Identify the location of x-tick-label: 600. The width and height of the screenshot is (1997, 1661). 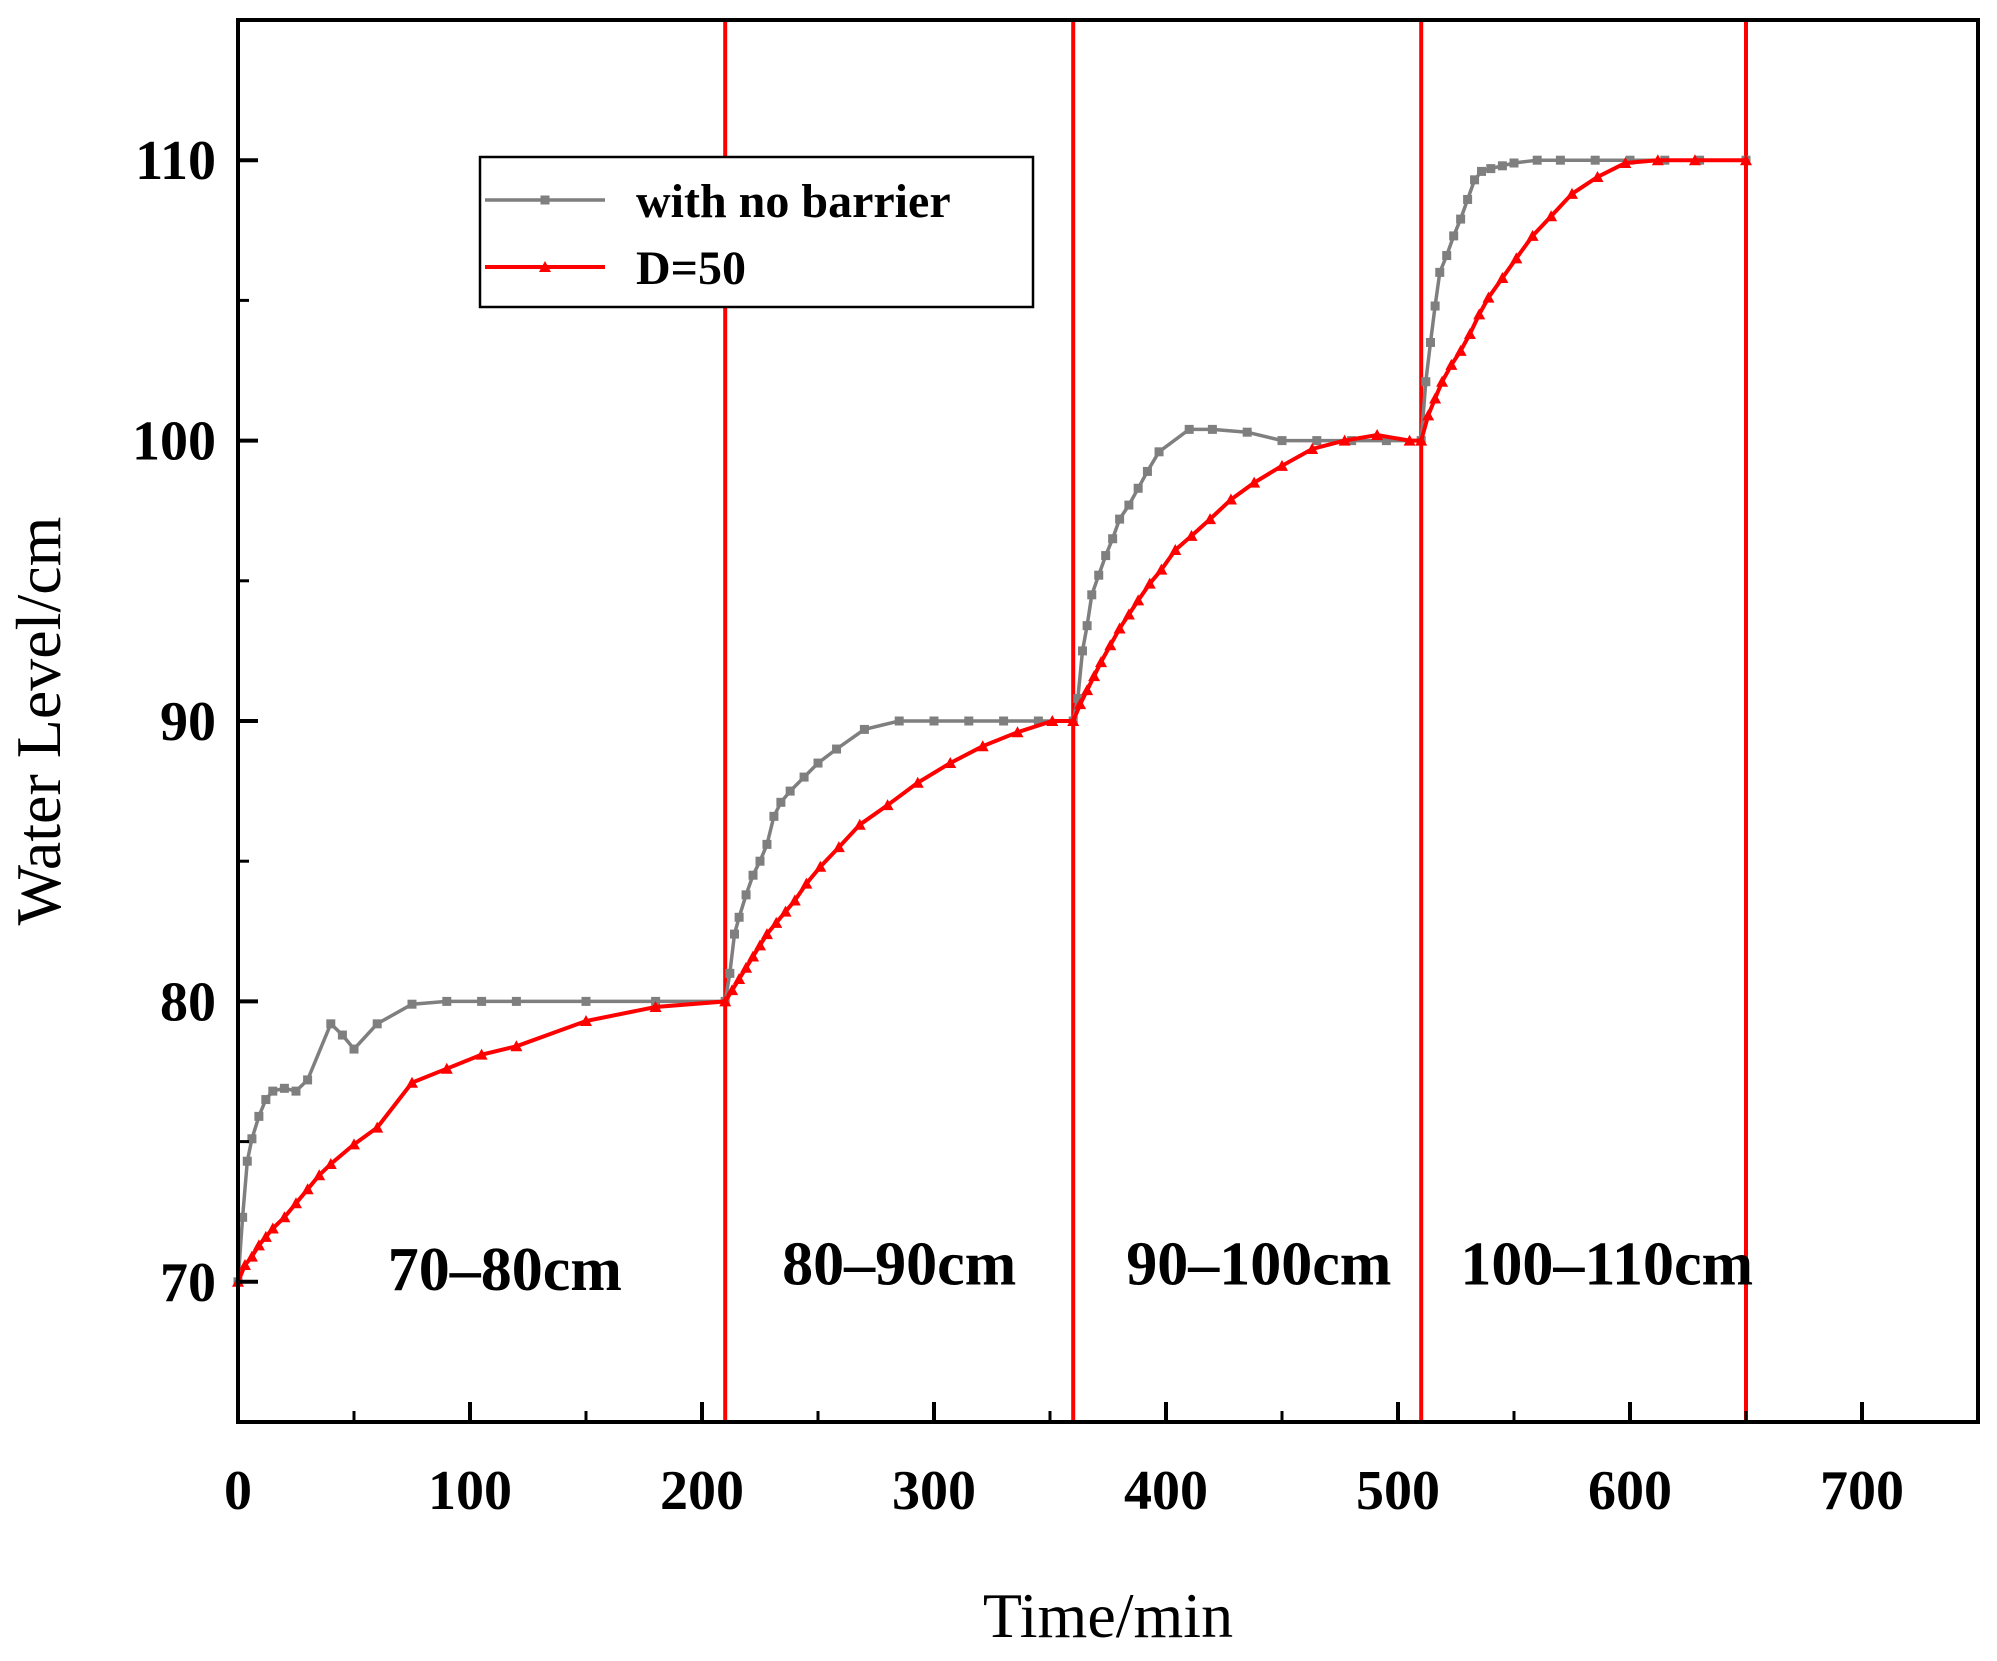
(1630, 1491).